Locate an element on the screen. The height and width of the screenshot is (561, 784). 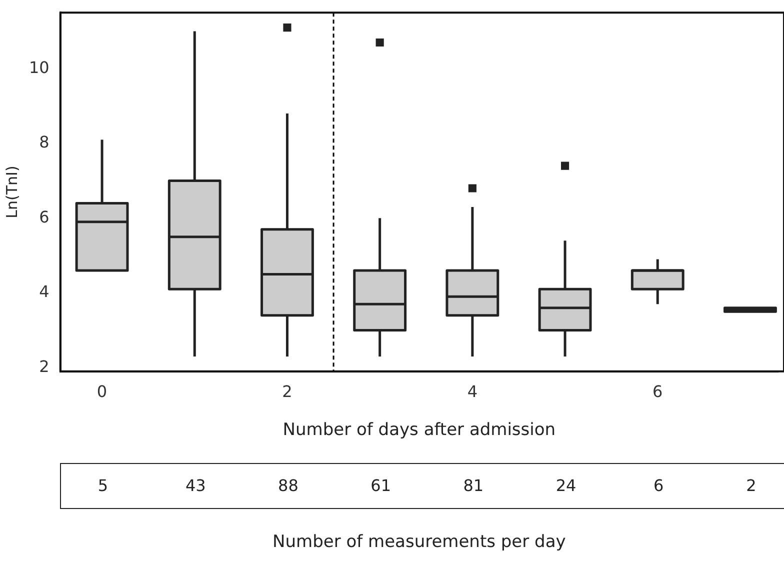
text: Number of measurements per day is located at coordinates (419, 542).